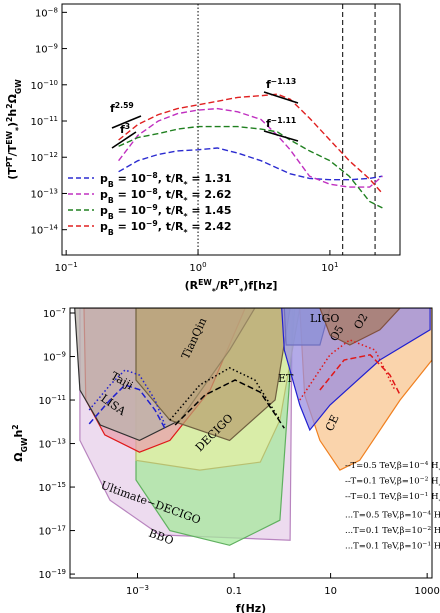  I want to click on text-part: −7, so click(61, 311).